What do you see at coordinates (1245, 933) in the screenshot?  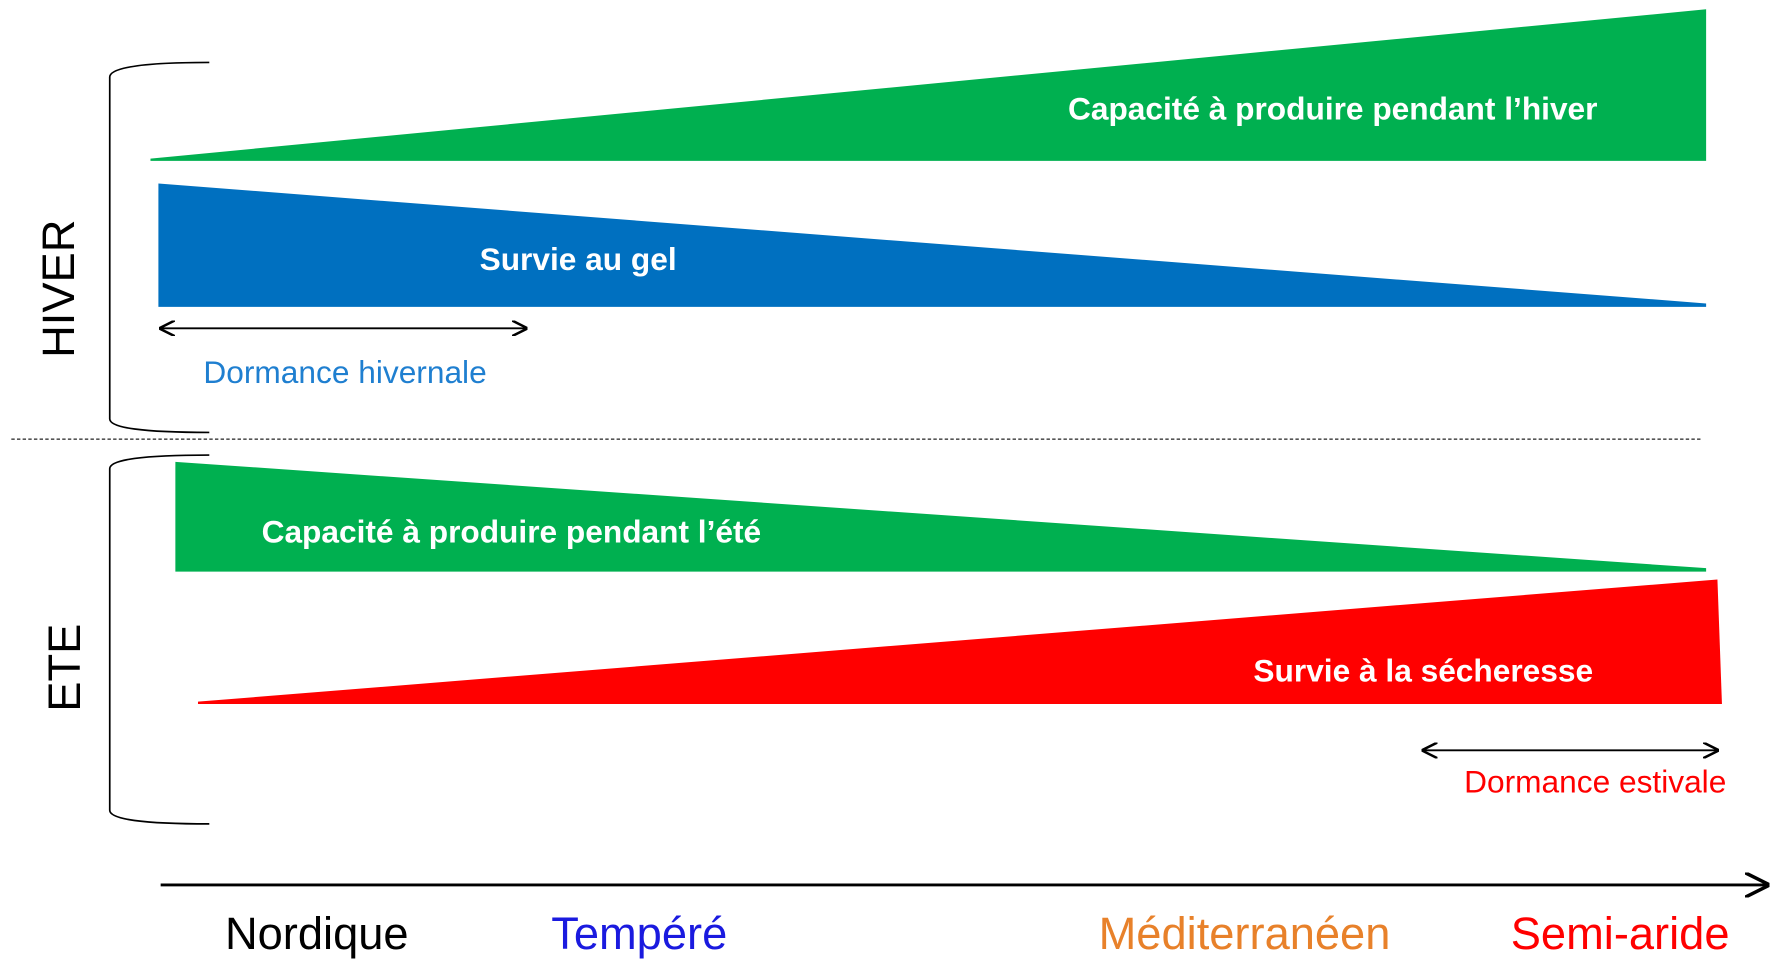 I see `axis-label: Méditerranéen` at bounding box center [1245, 933].